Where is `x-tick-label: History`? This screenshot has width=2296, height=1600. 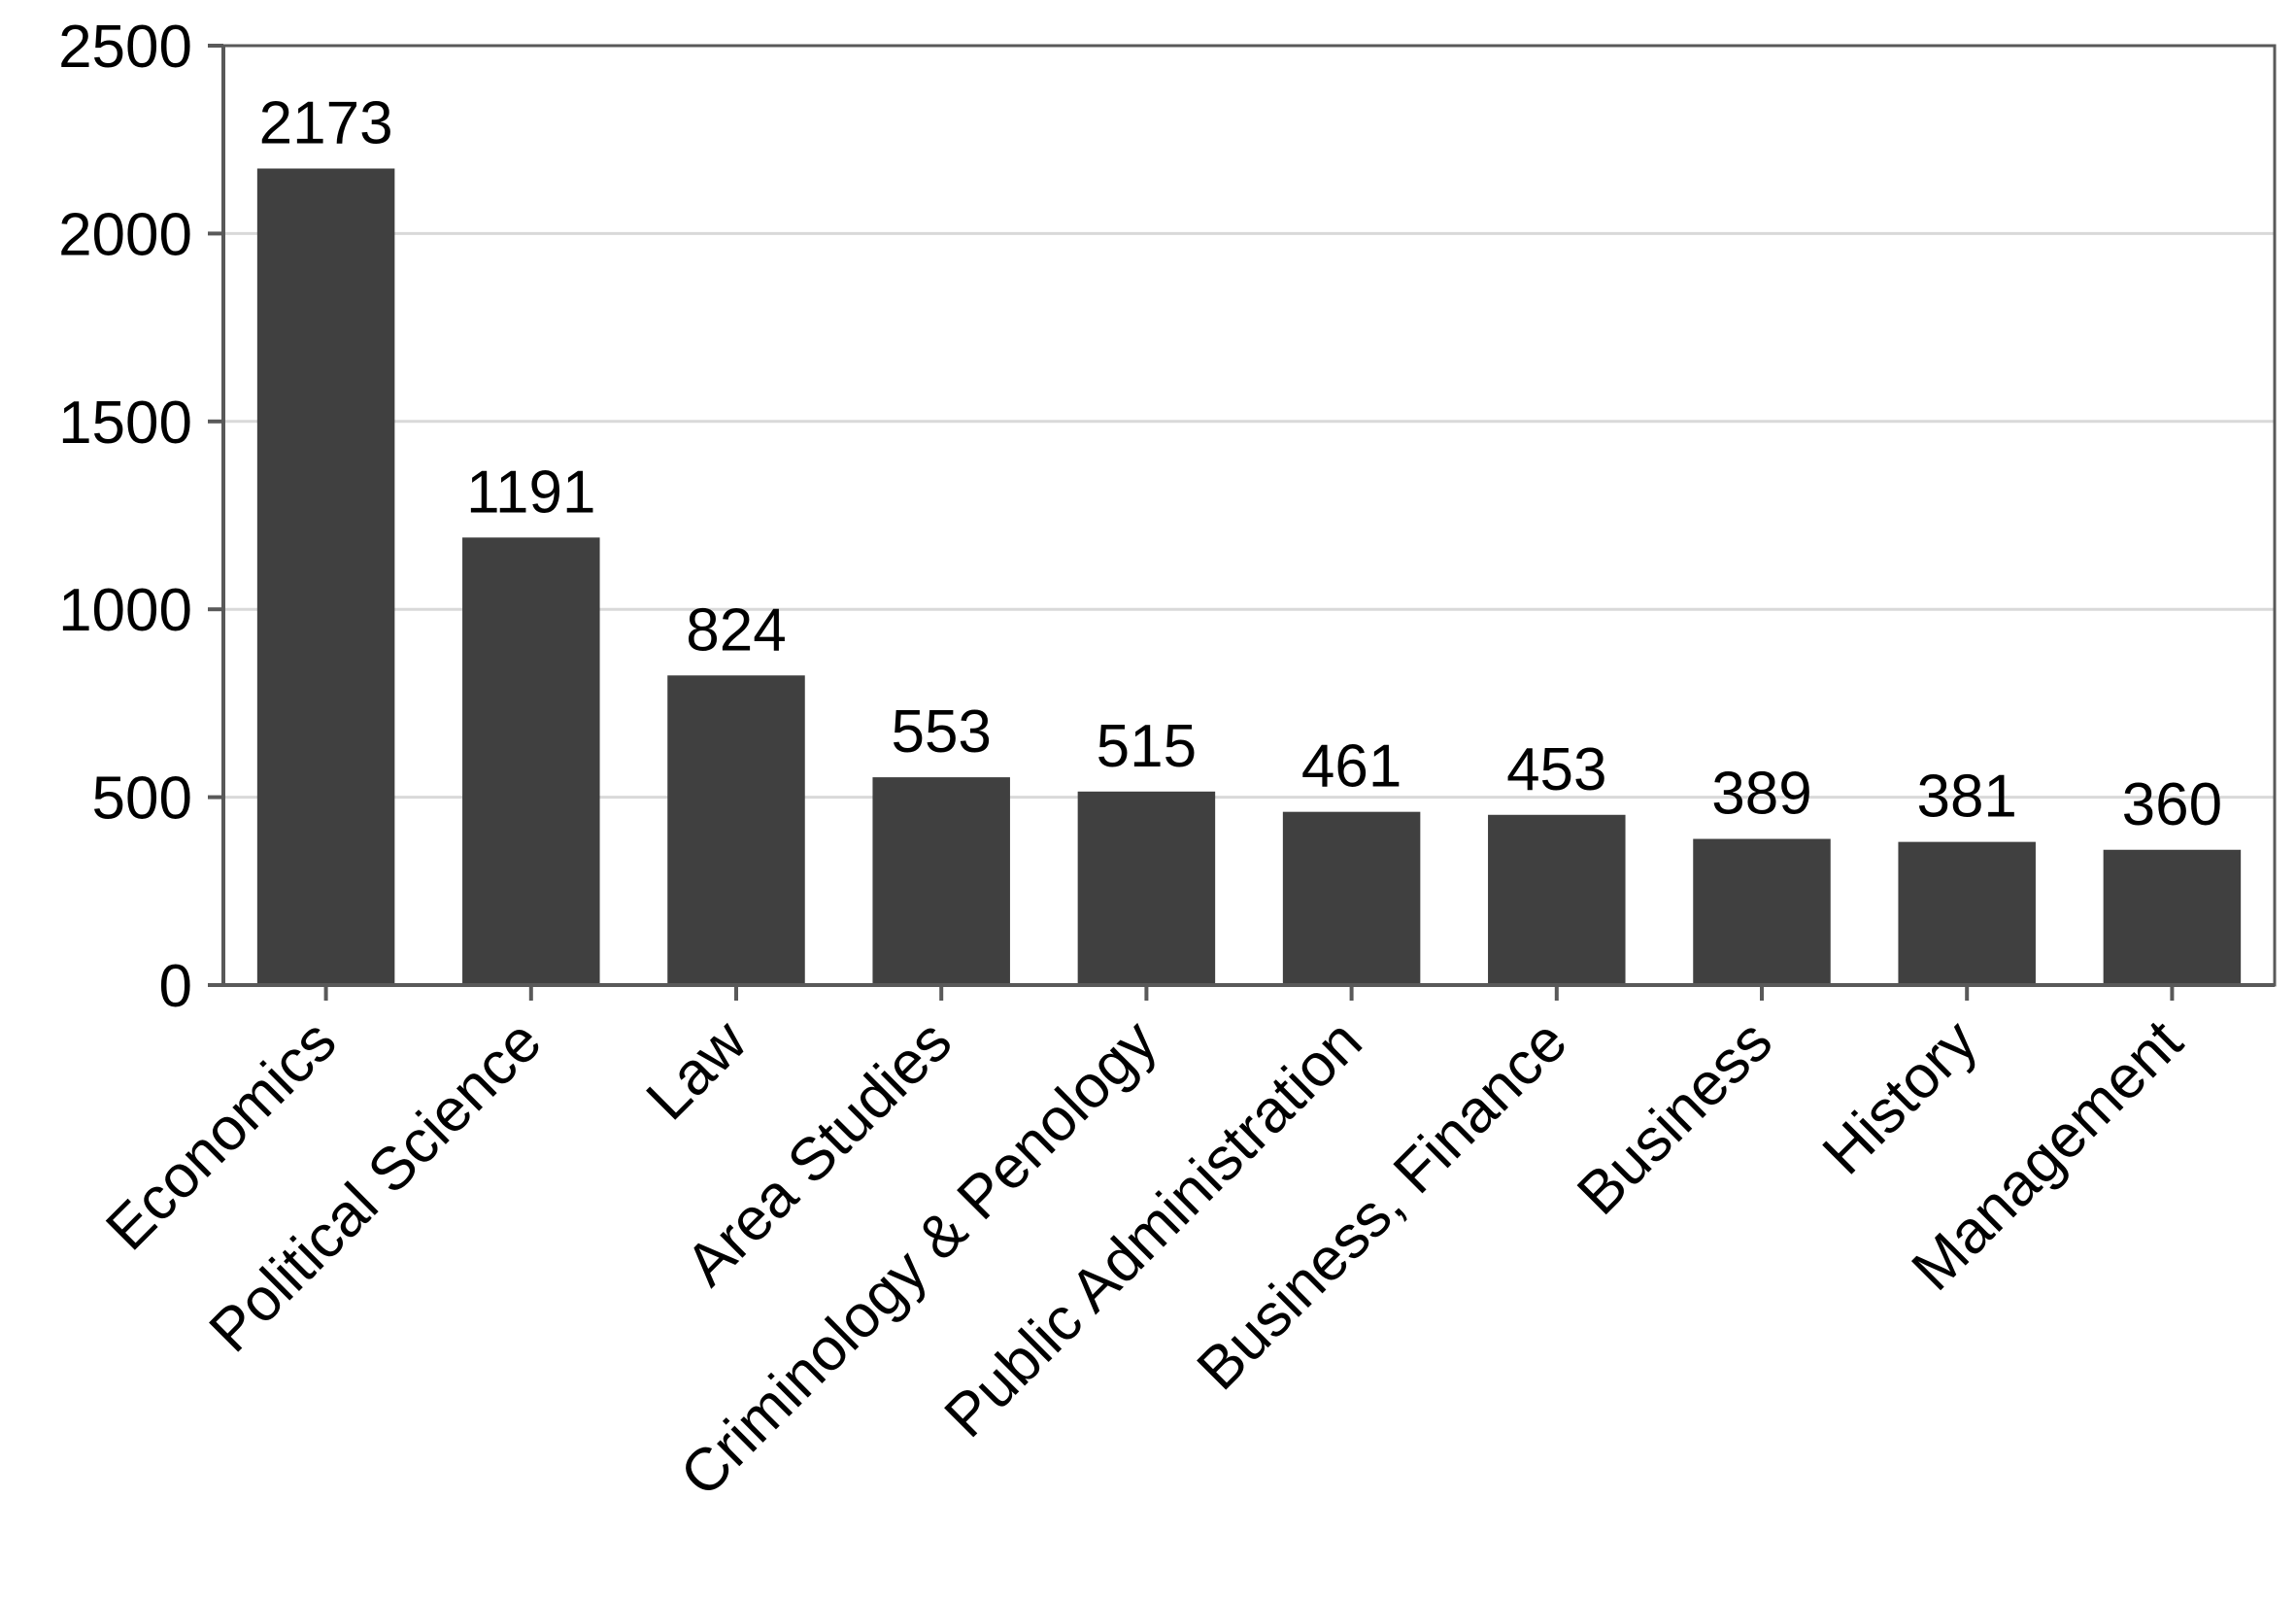 x-tick-label: History is located at coordinates (1900, 1097).